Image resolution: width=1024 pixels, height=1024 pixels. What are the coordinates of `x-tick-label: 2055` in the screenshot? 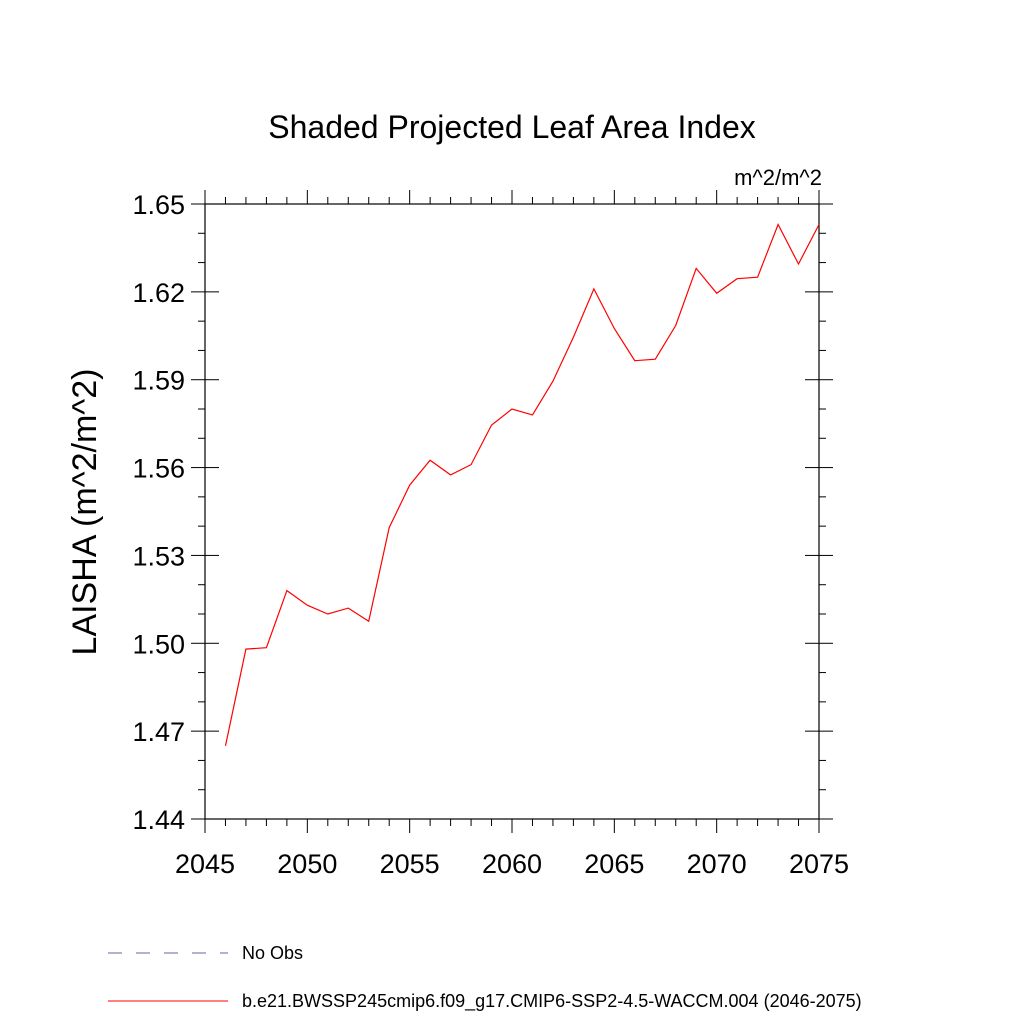 It's located at (410, 864).